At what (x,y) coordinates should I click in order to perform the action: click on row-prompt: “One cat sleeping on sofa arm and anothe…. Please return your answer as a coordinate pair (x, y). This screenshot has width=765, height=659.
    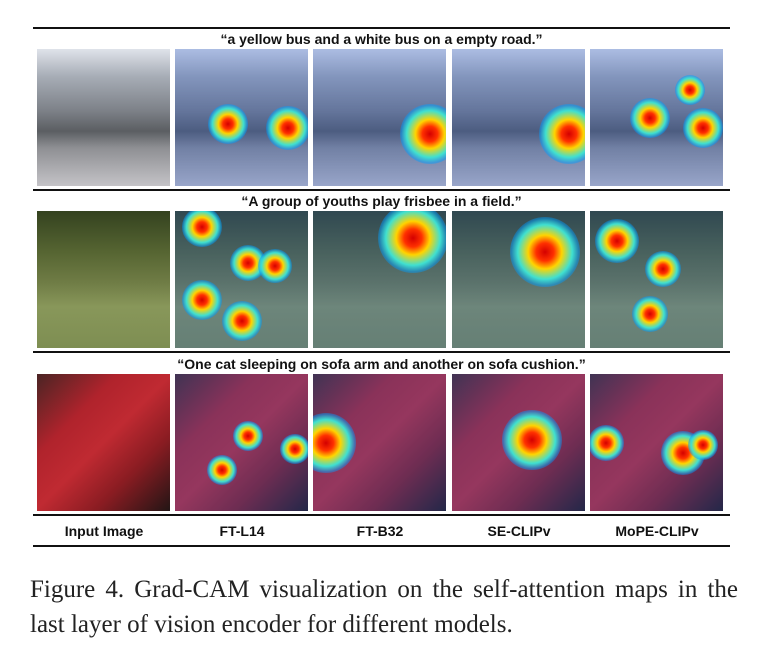
    Looking at the image, I should click on (381, 364).